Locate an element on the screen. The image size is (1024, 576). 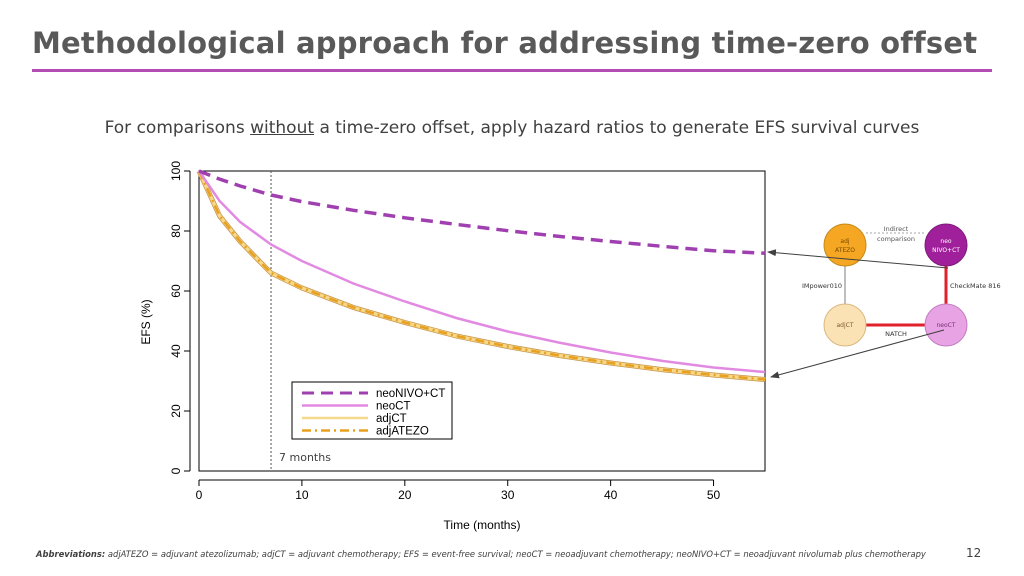
subtitle-emphasis: without is located at coordinates (282, 128).